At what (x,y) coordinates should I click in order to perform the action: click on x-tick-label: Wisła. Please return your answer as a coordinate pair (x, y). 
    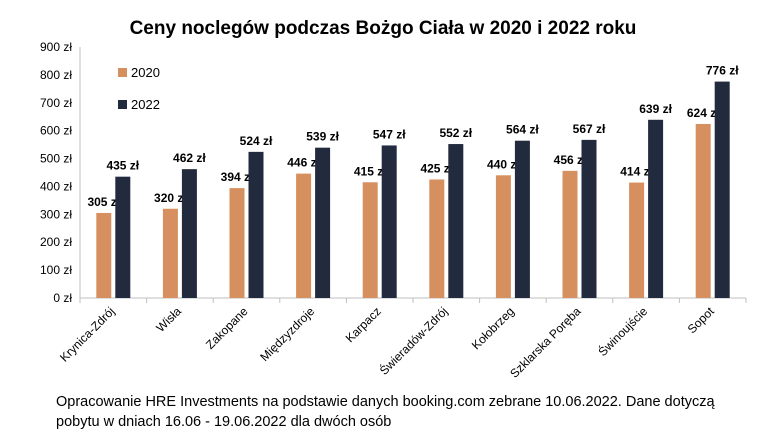
    Looking at the image, I should click on (168, 319).